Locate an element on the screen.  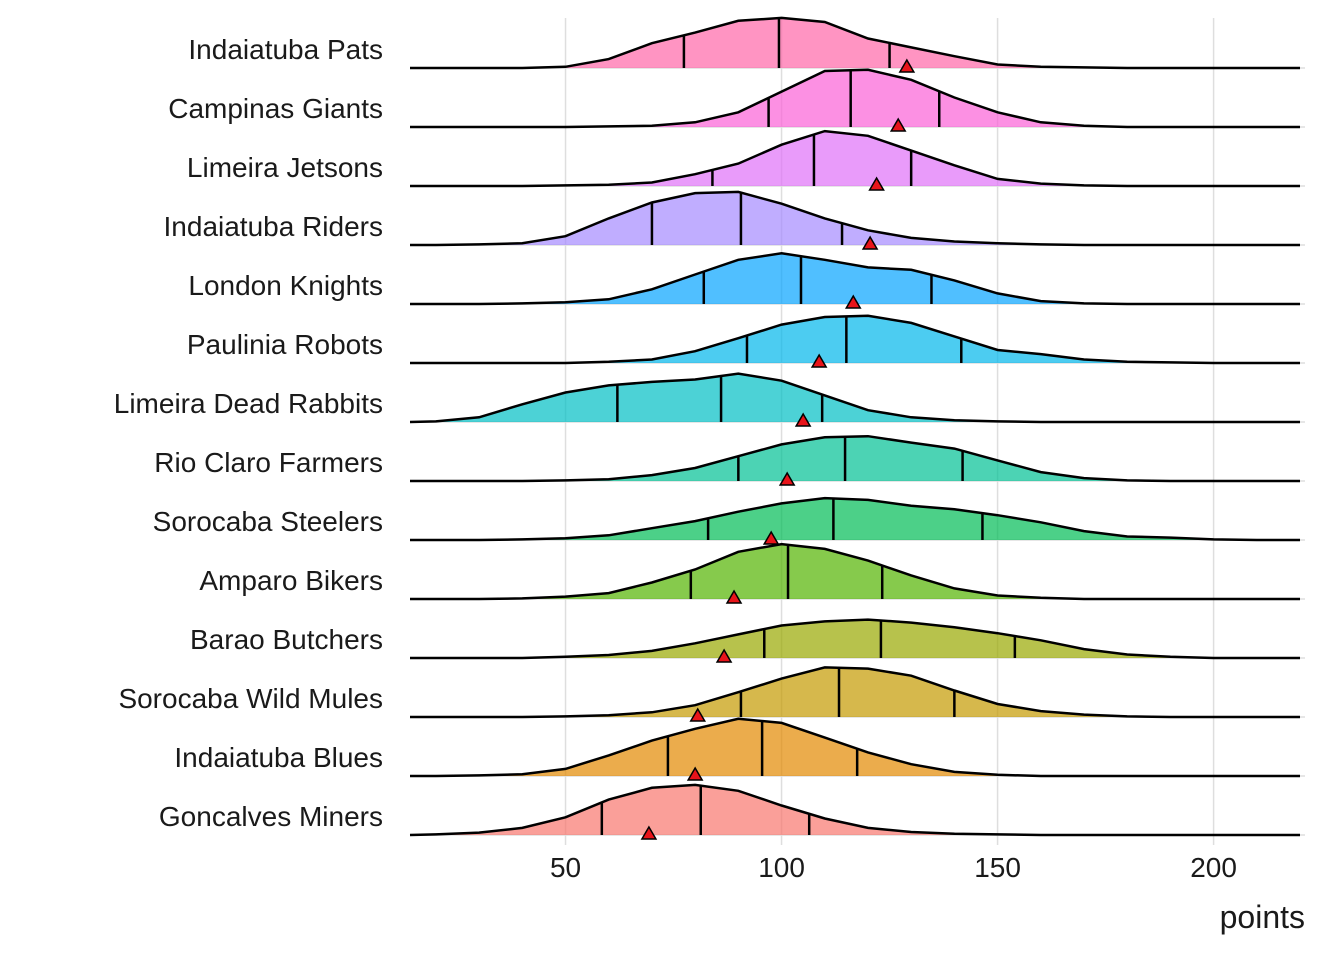
row-label: Indaiatuba Riders is located at coordinates (273, 226).